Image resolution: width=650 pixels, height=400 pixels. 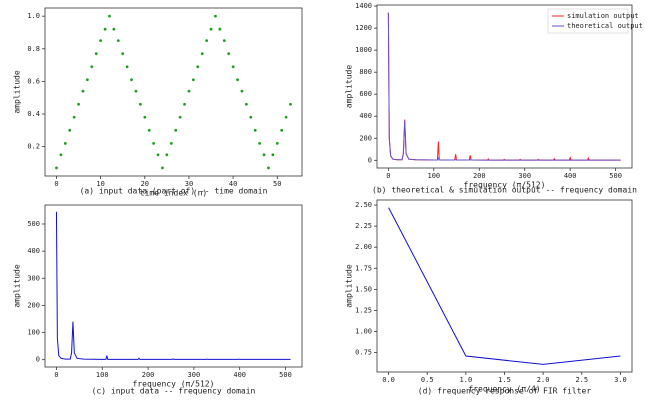 What do you see at coordinates (365, 72) in the screenshot?
I see `y-tick-label: 800` at bounding box center [365, 72].